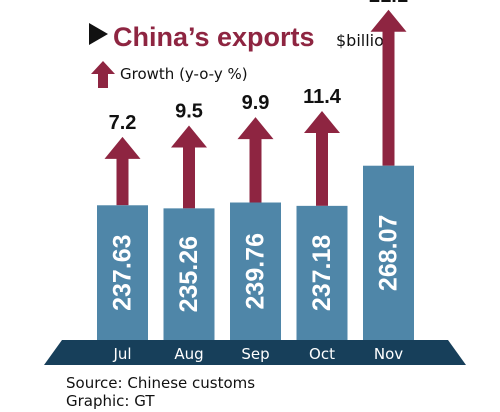 The image size is (500, 412). I want to click on bar-value-nov: 268.07, so click(389, 253).